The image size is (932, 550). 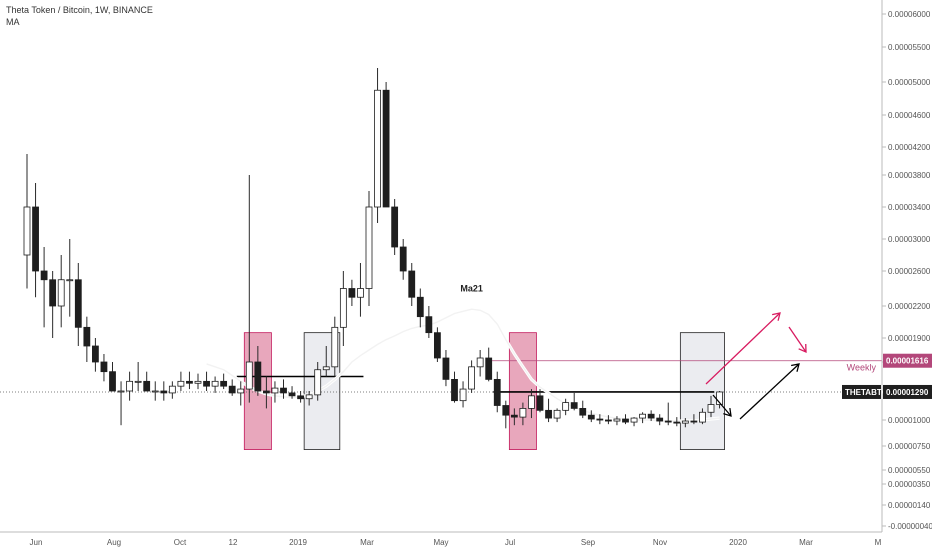 What do you see at coordinates (866, 392) in the screenshot?
I see `symbol-badge-text: THETABTC` at bounding box center [866, 392].